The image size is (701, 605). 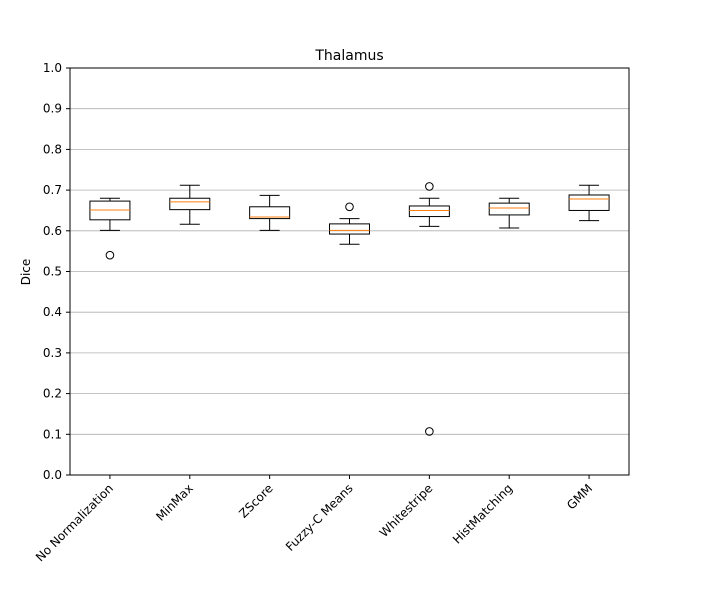 What do you see at coordinates (52, 149) in the screenshot?
I see `y-tick-label: 0.8` at bounding box center [52, 149].